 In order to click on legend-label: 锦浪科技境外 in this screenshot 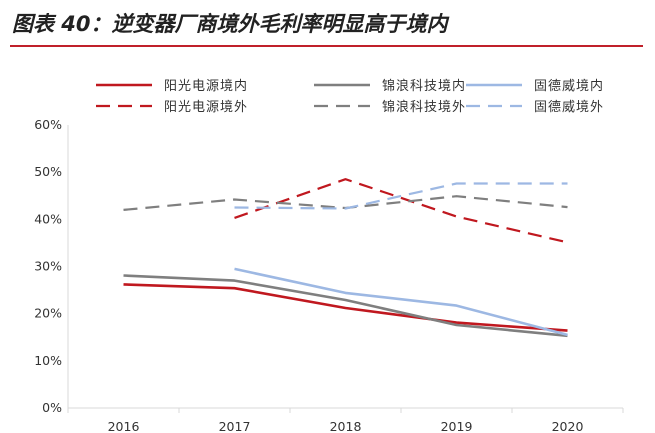, I will do `click(424, 107)`.